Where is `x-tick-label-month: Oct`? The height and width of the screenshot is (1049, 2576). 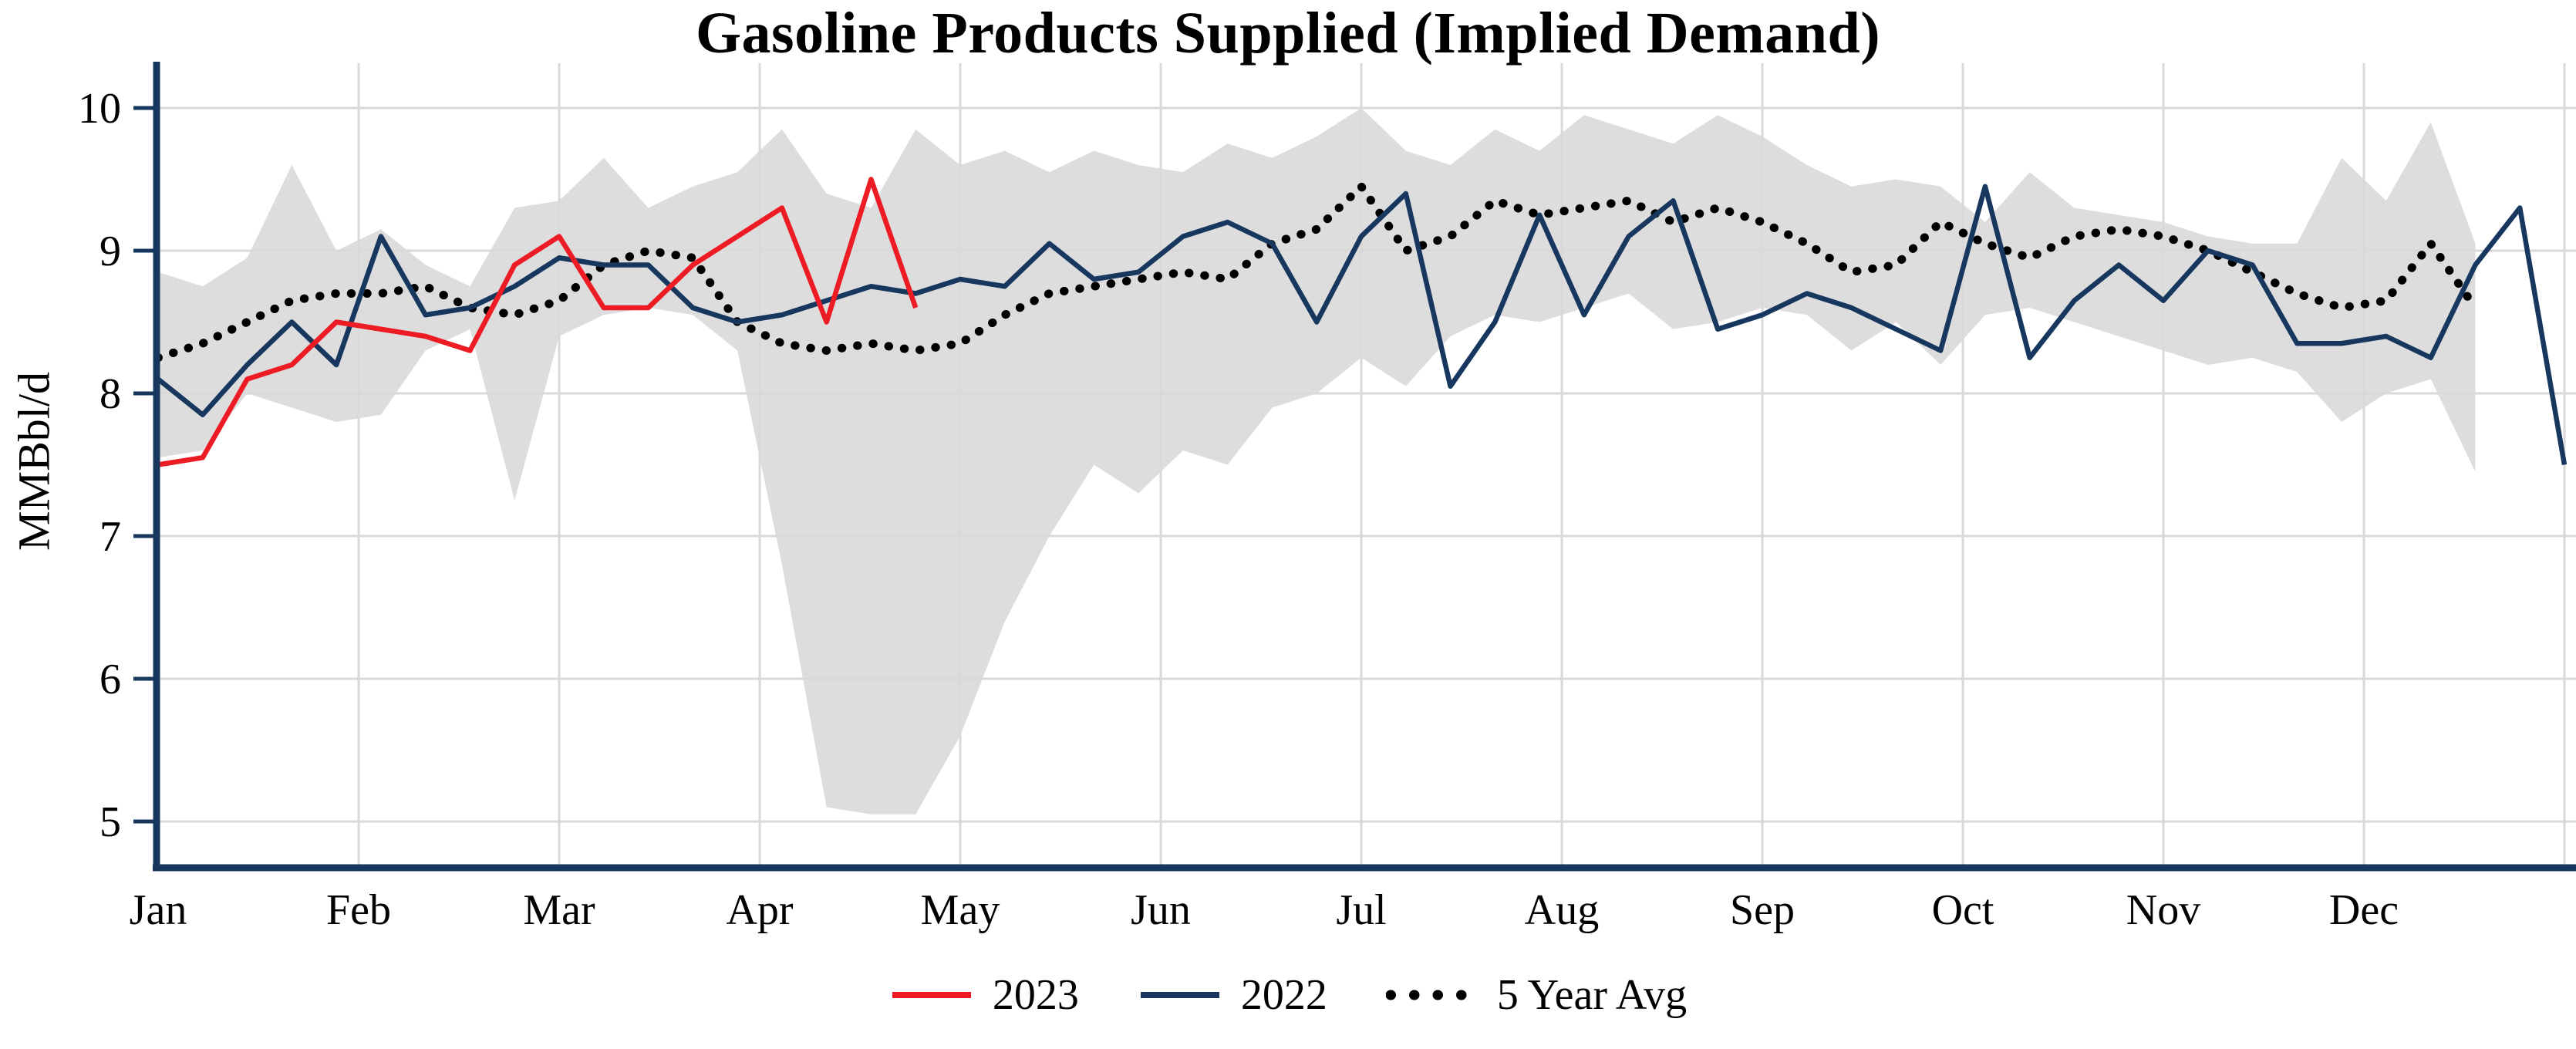 x-tick-label-month: Oct is located at coordinates (1963, 910).